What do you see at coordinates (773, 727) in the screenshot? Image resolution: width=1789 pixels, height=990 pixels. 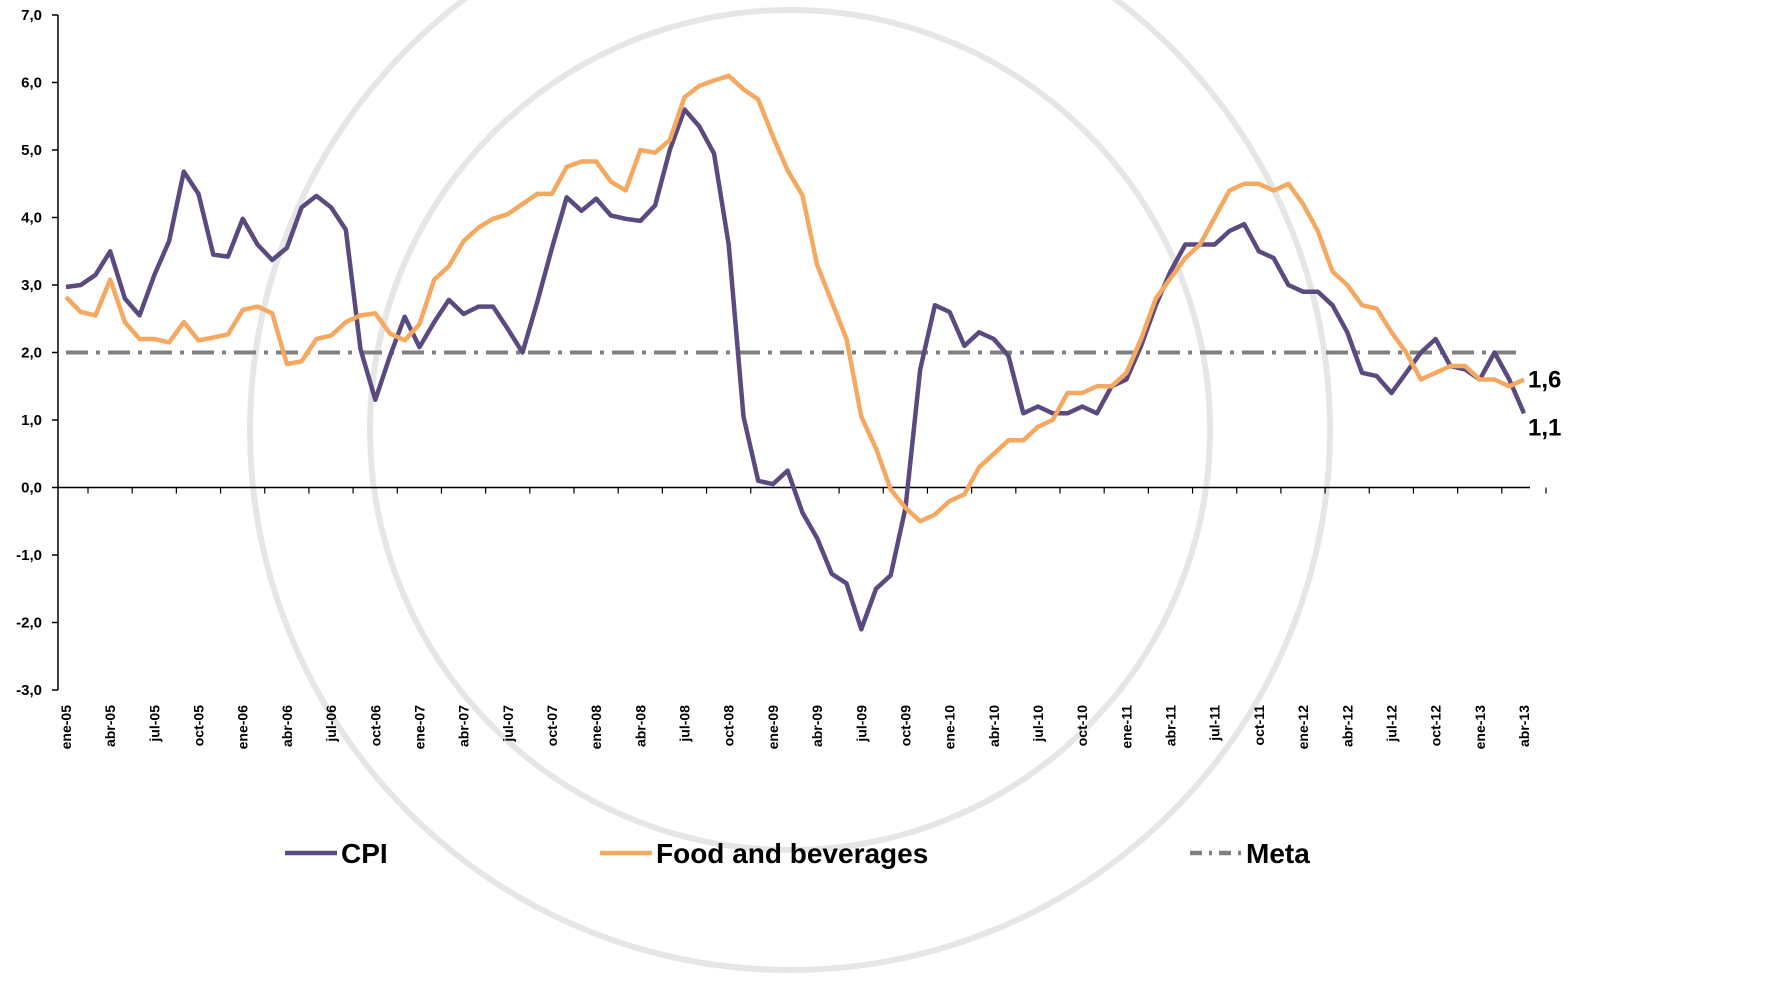 I see `x-tick-label: ene-09` at bounding box center [773, 727].